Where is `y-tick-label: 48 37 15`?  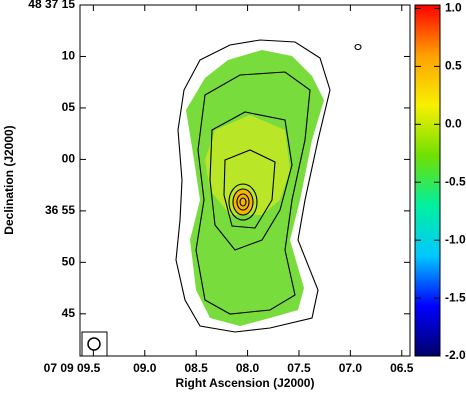
y-tick-label: 48 37 15 is located at coordinates (51, 5).